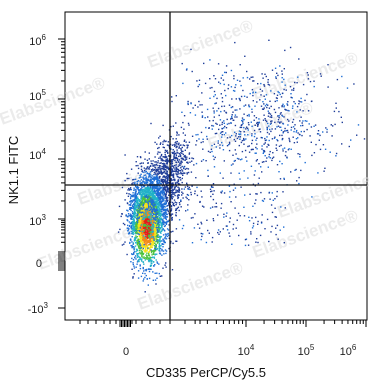 This screenshot has height=381, width=369. Describe the element at coordinates (38, 174) in the screenshot. I see `y-tick-labels: 106 105 104 103 0 -103` at that location.